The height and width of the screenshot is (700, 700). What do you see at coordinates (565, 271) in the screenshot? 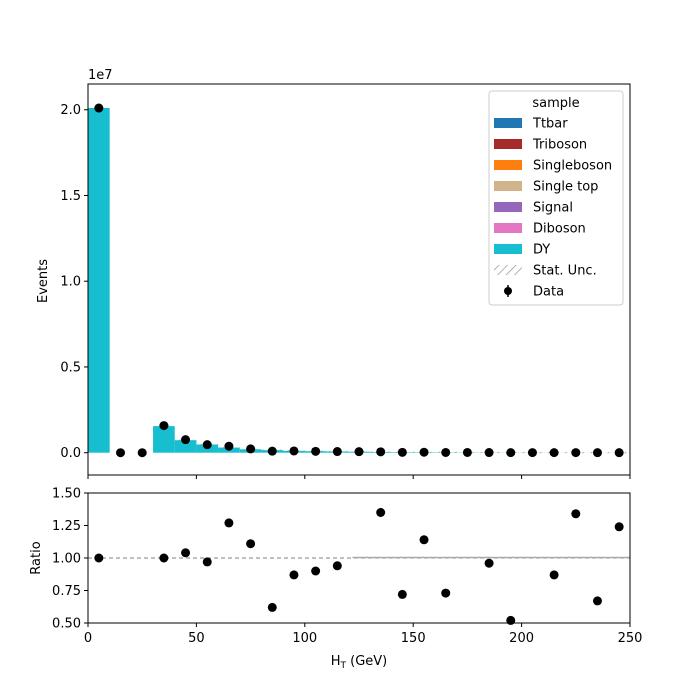
I see `legend-label-stat-unc: Stat. Unc.` at bounding box center [565, 271].